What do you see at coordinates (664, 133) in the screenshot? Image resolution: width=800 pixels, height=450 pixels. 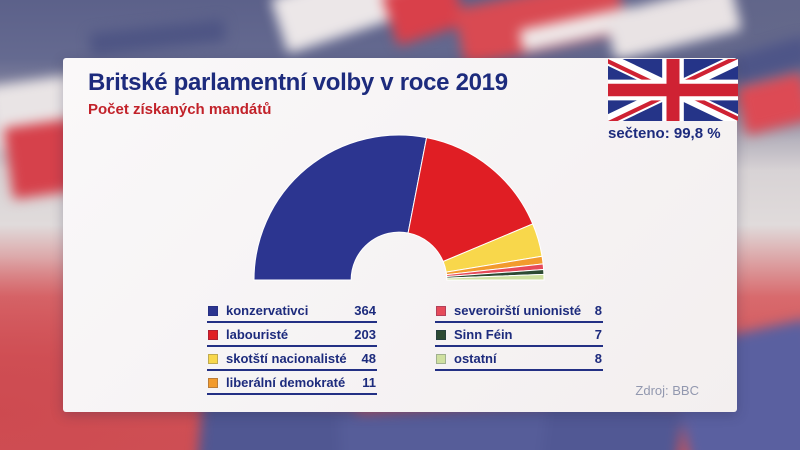 I see `counted-status: sečteno: 99,8 %` at bounding box center [664, 133].